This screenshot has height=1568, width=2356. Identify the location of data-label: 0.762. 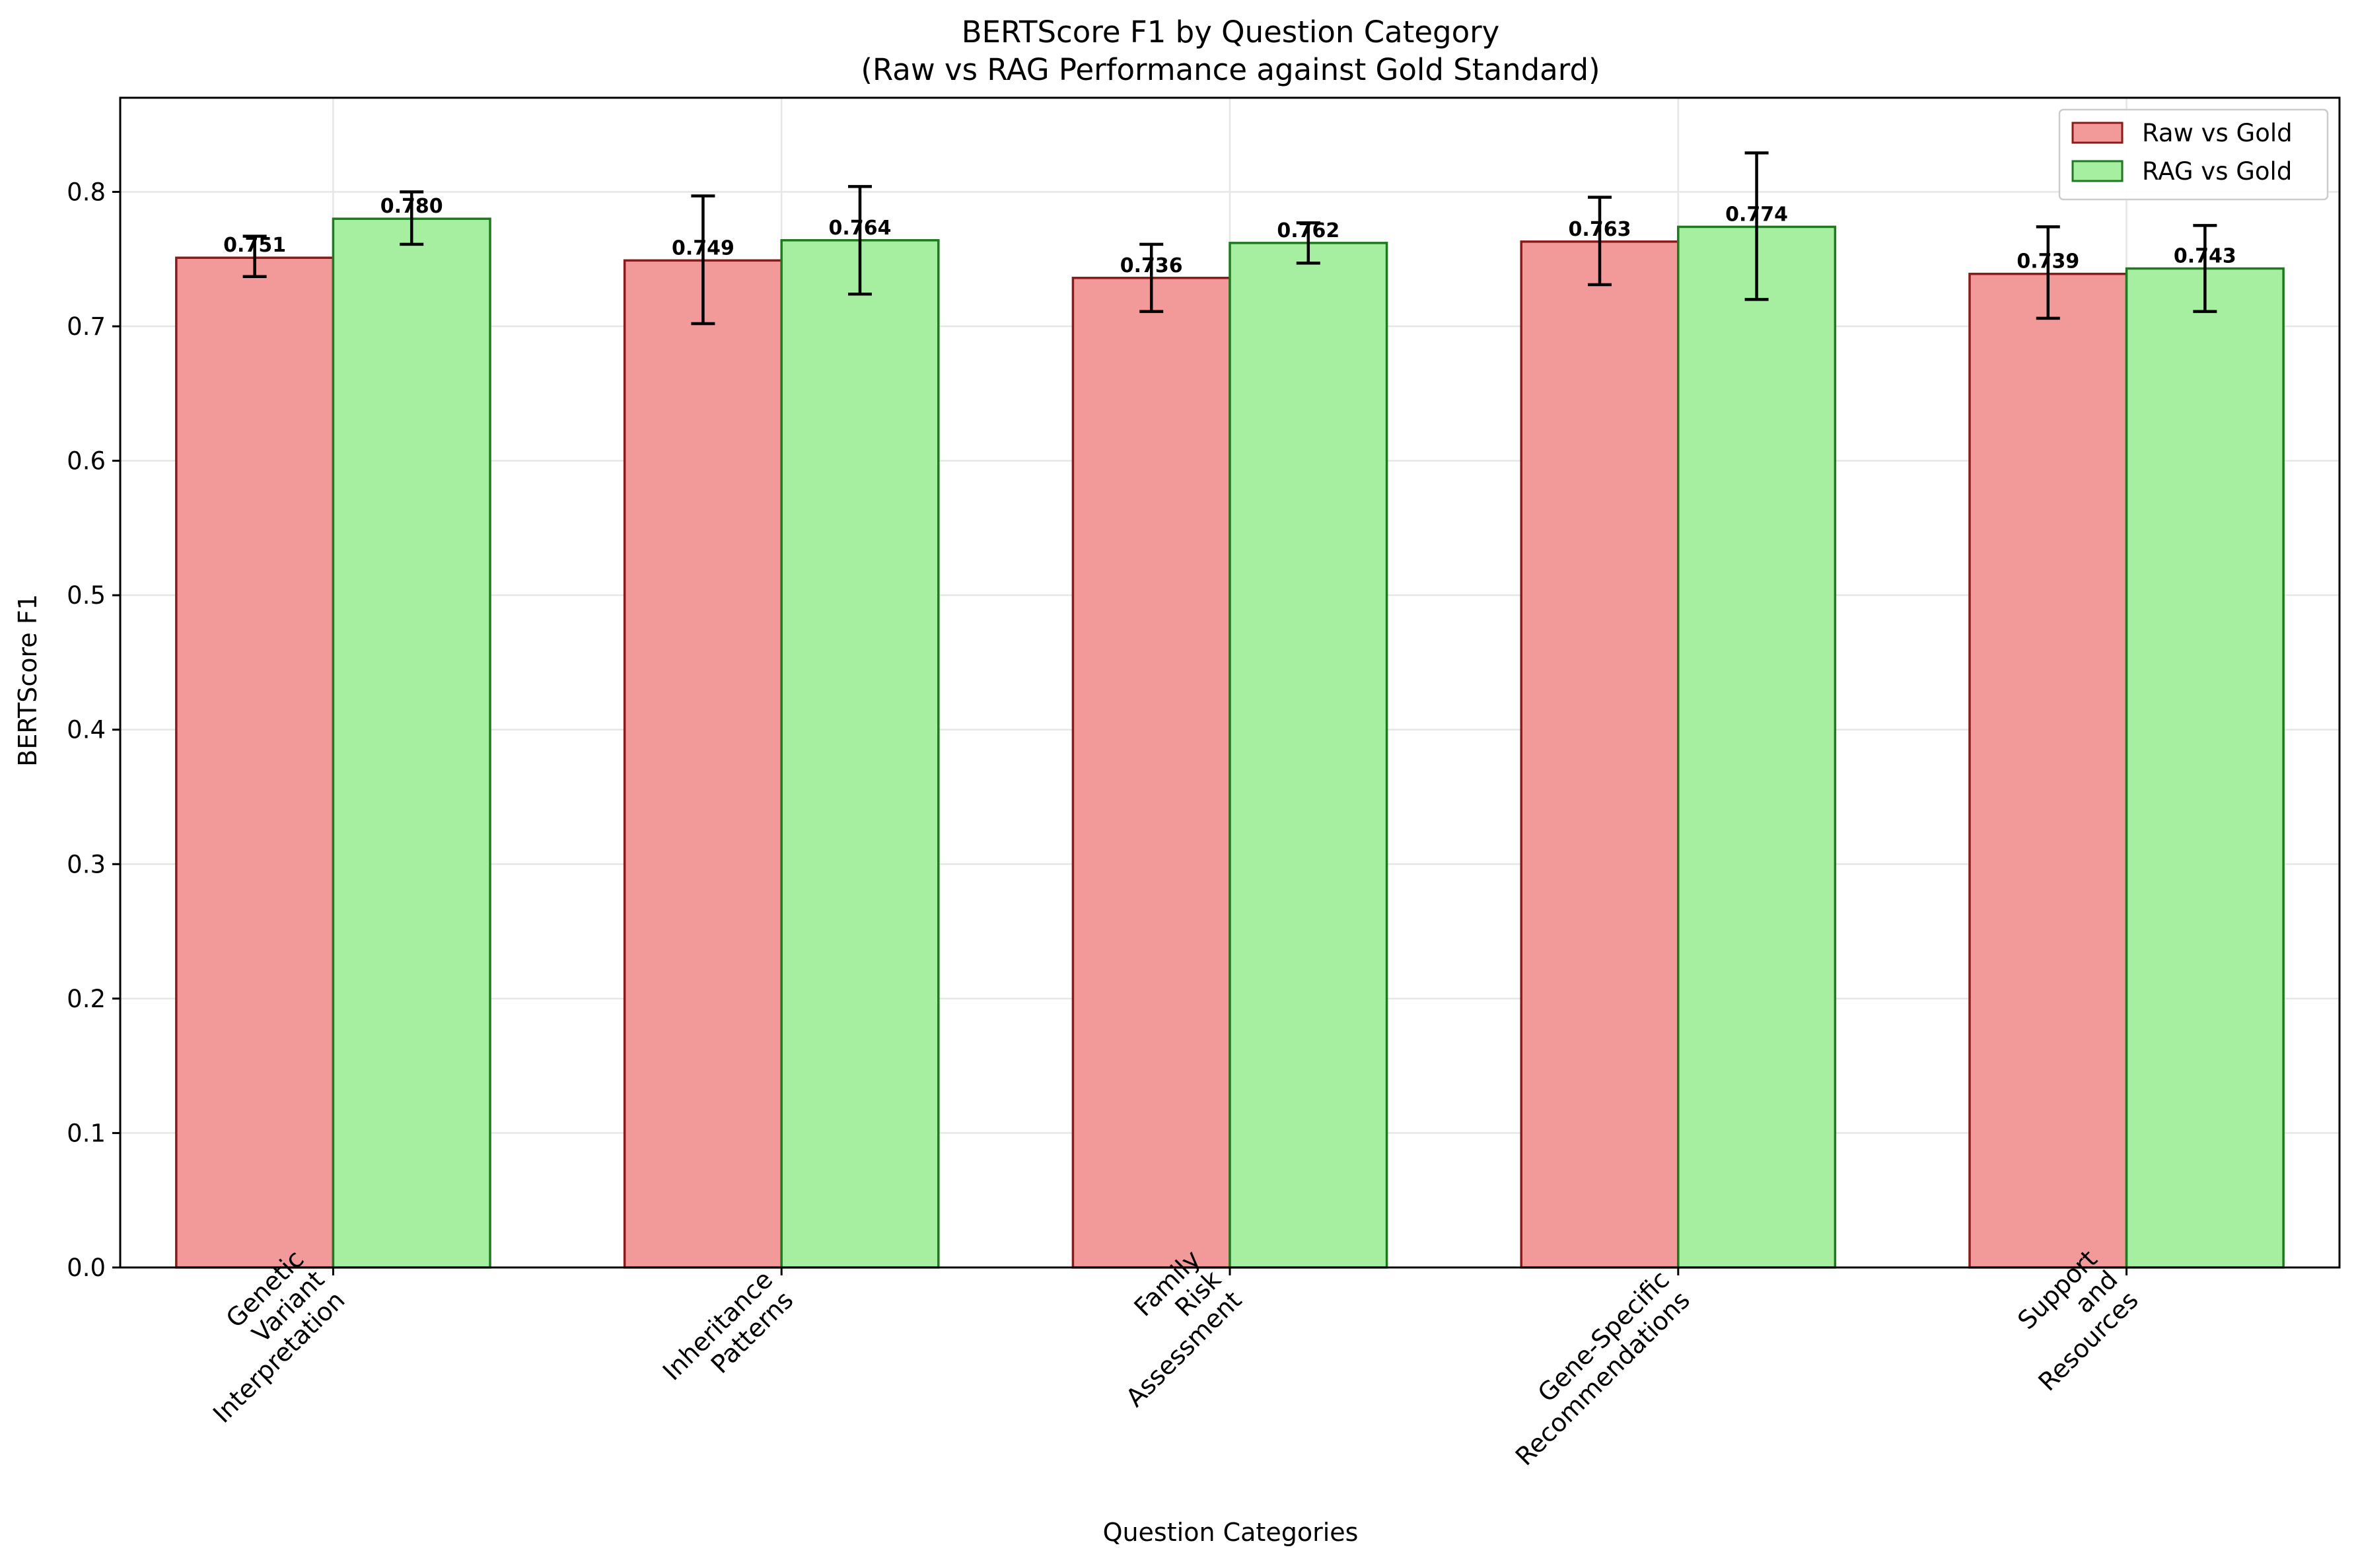
(1308, 230).